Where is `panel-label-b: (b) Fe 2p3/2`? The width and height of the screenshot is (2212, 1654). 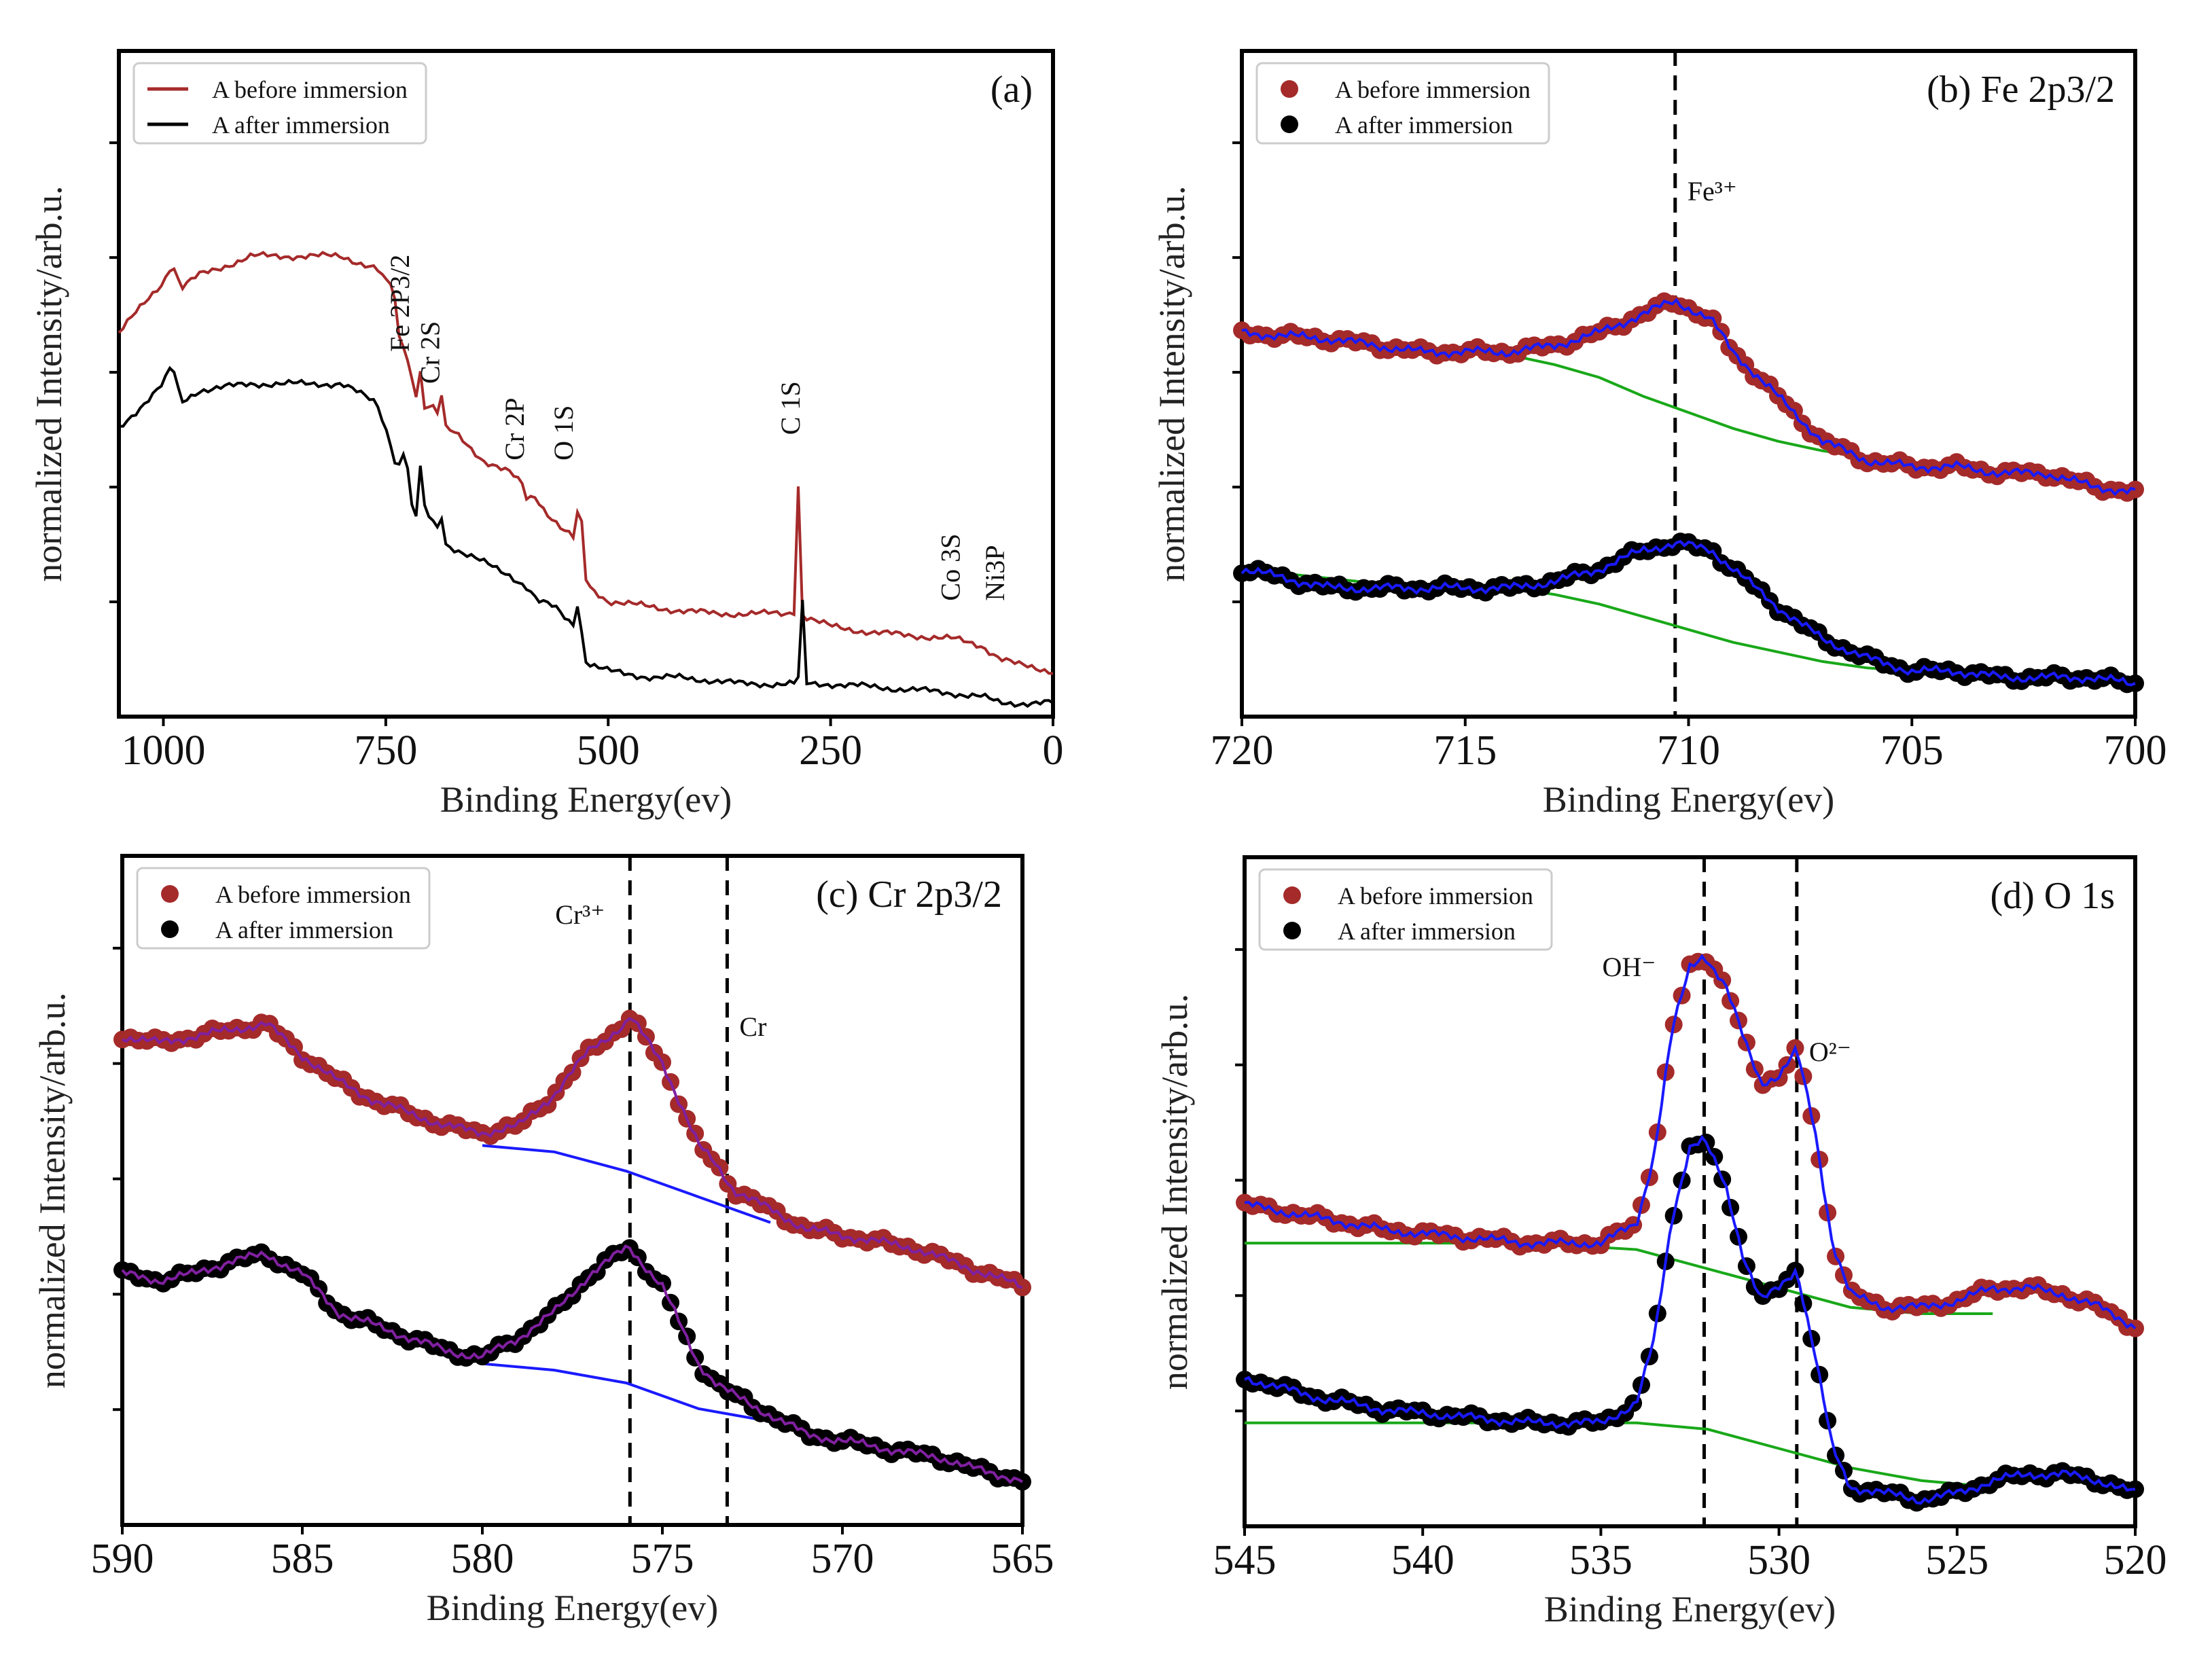 panel-label-b: (b) Fe 2p3/2 is located at coordinates (2021, 90).